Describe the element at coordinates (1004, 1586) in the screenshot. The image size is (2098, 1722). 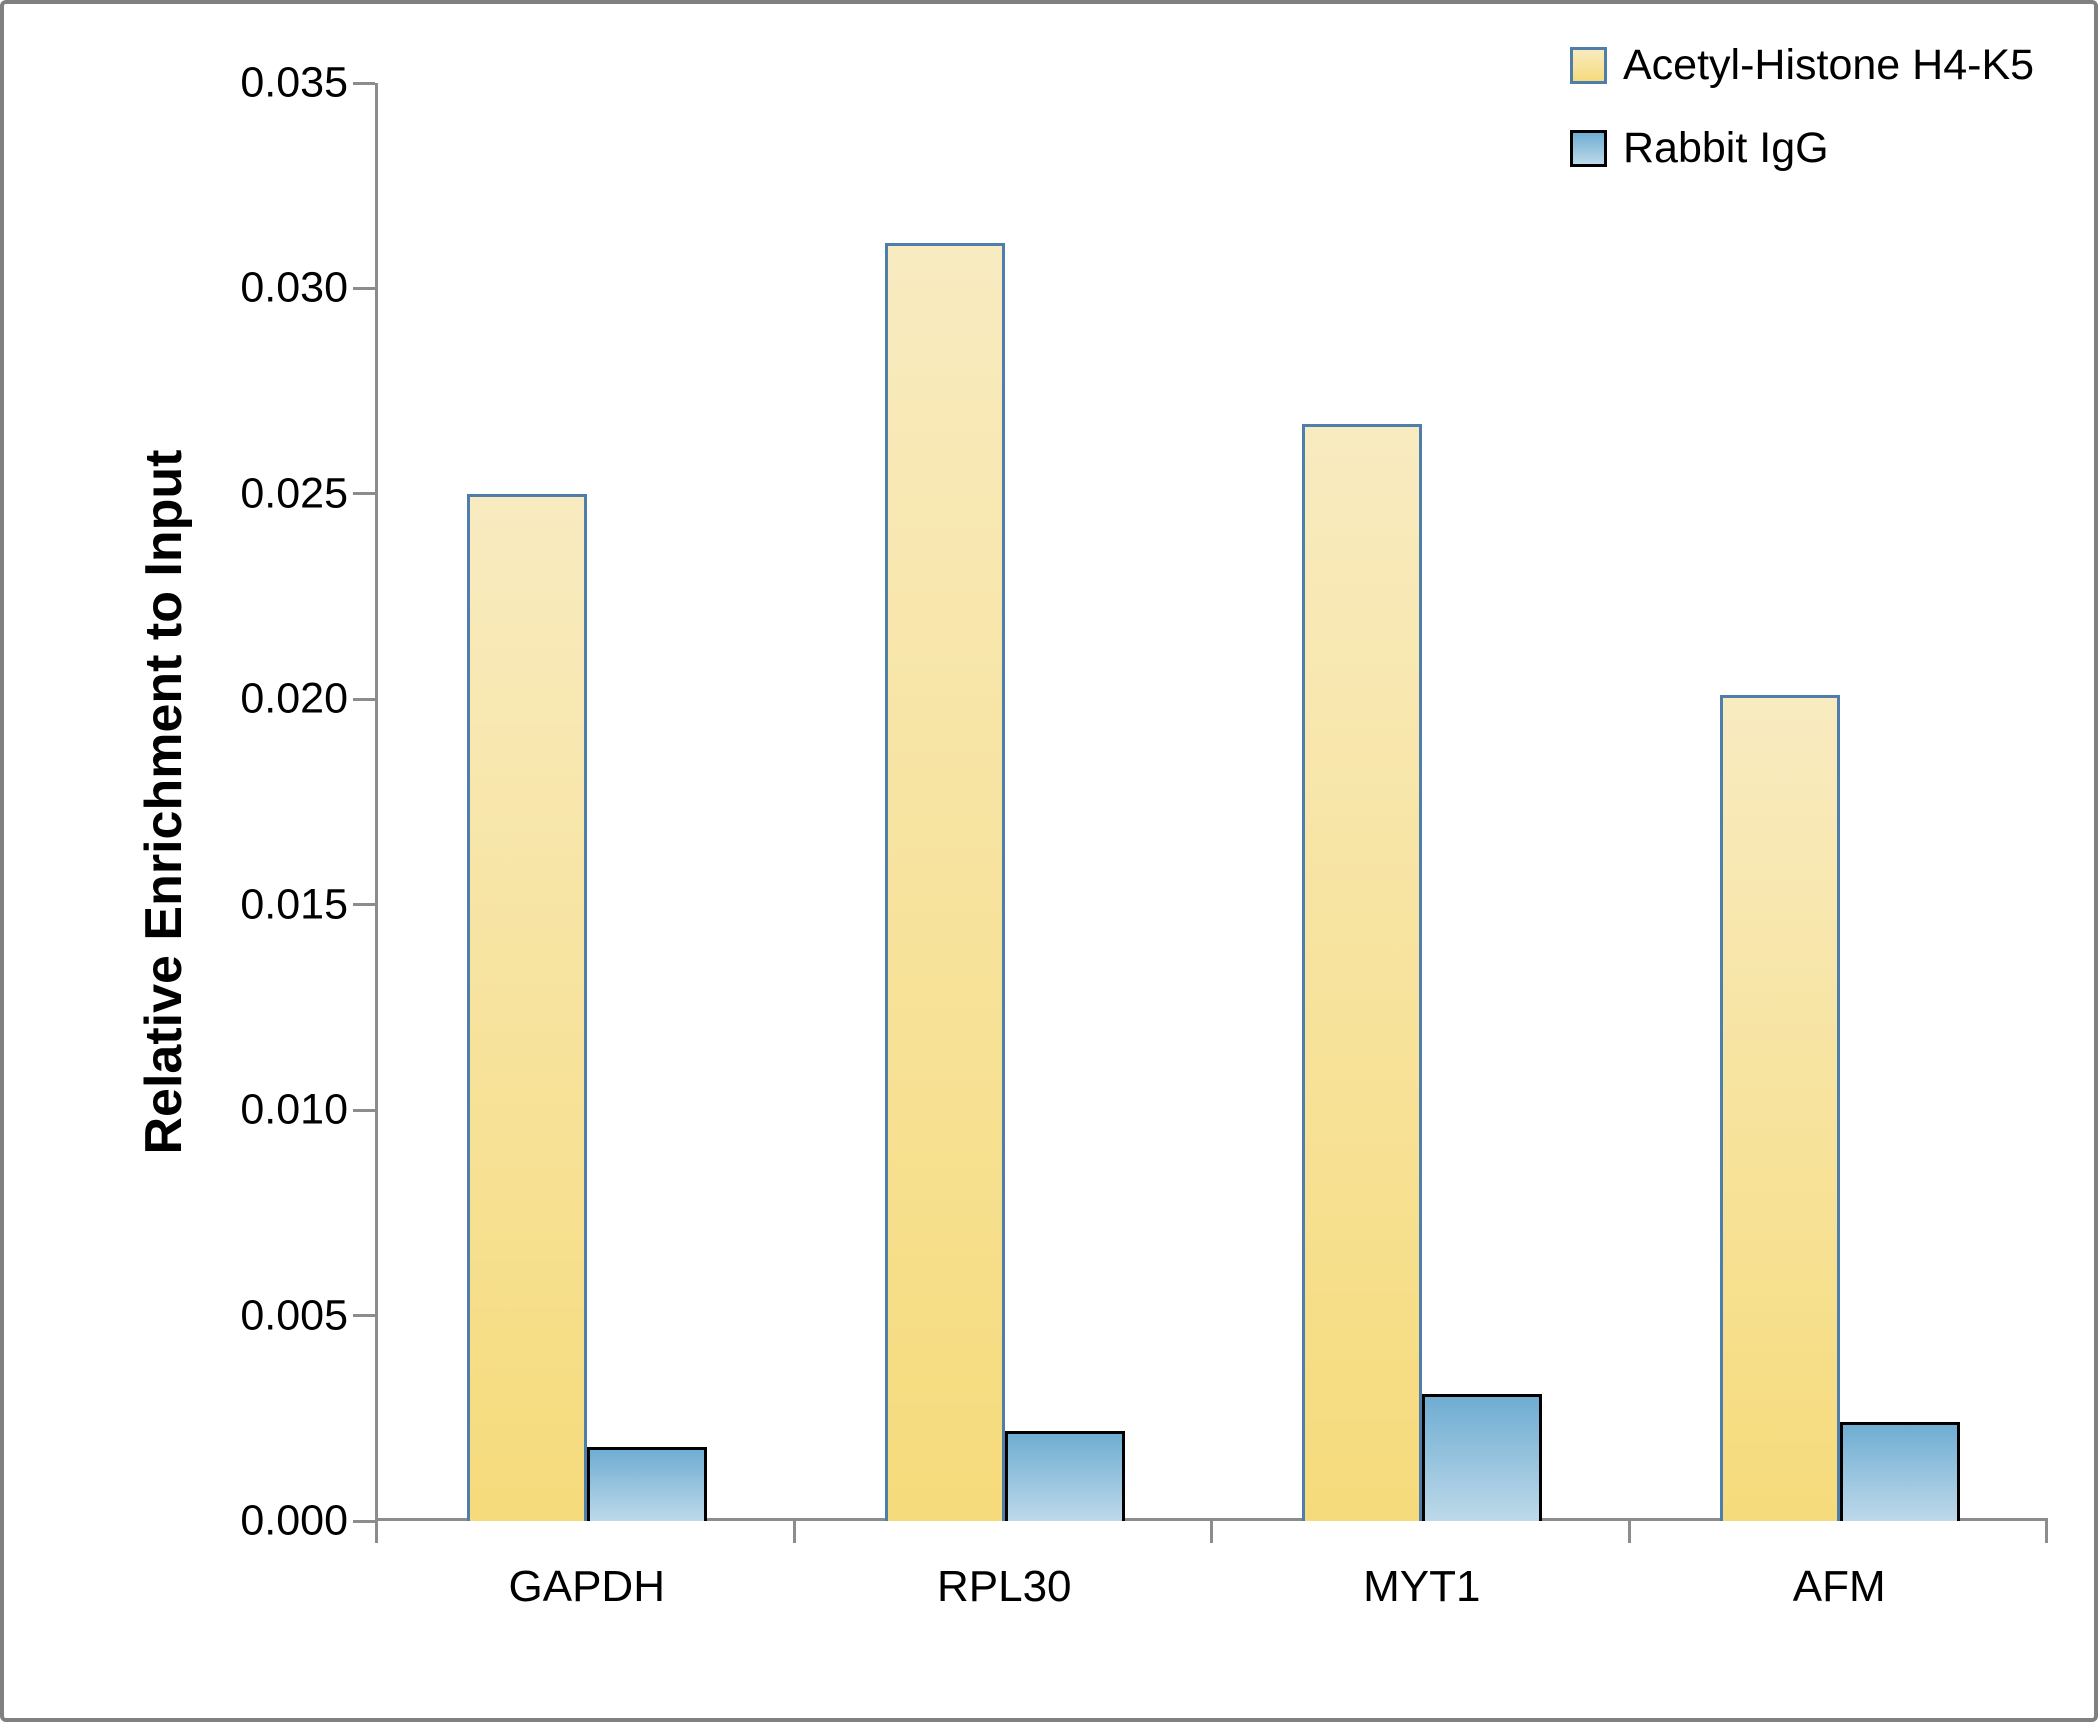
I see `x-category-label-rpl30: RPL30` at that location.